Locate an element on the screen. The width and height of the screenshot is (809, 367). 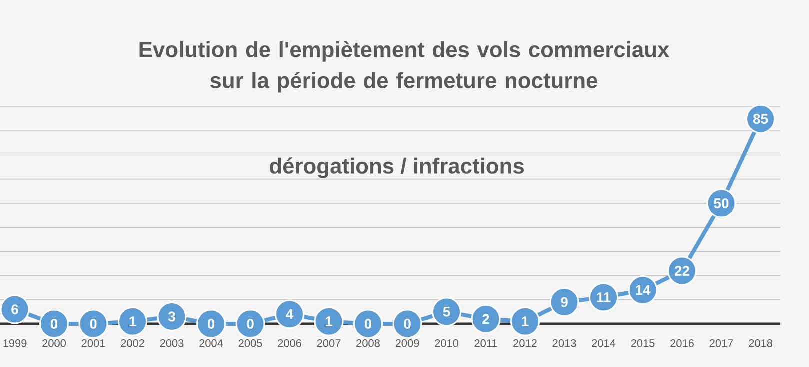
x-tick-label: 2001 is located at coordinates (94, 344).